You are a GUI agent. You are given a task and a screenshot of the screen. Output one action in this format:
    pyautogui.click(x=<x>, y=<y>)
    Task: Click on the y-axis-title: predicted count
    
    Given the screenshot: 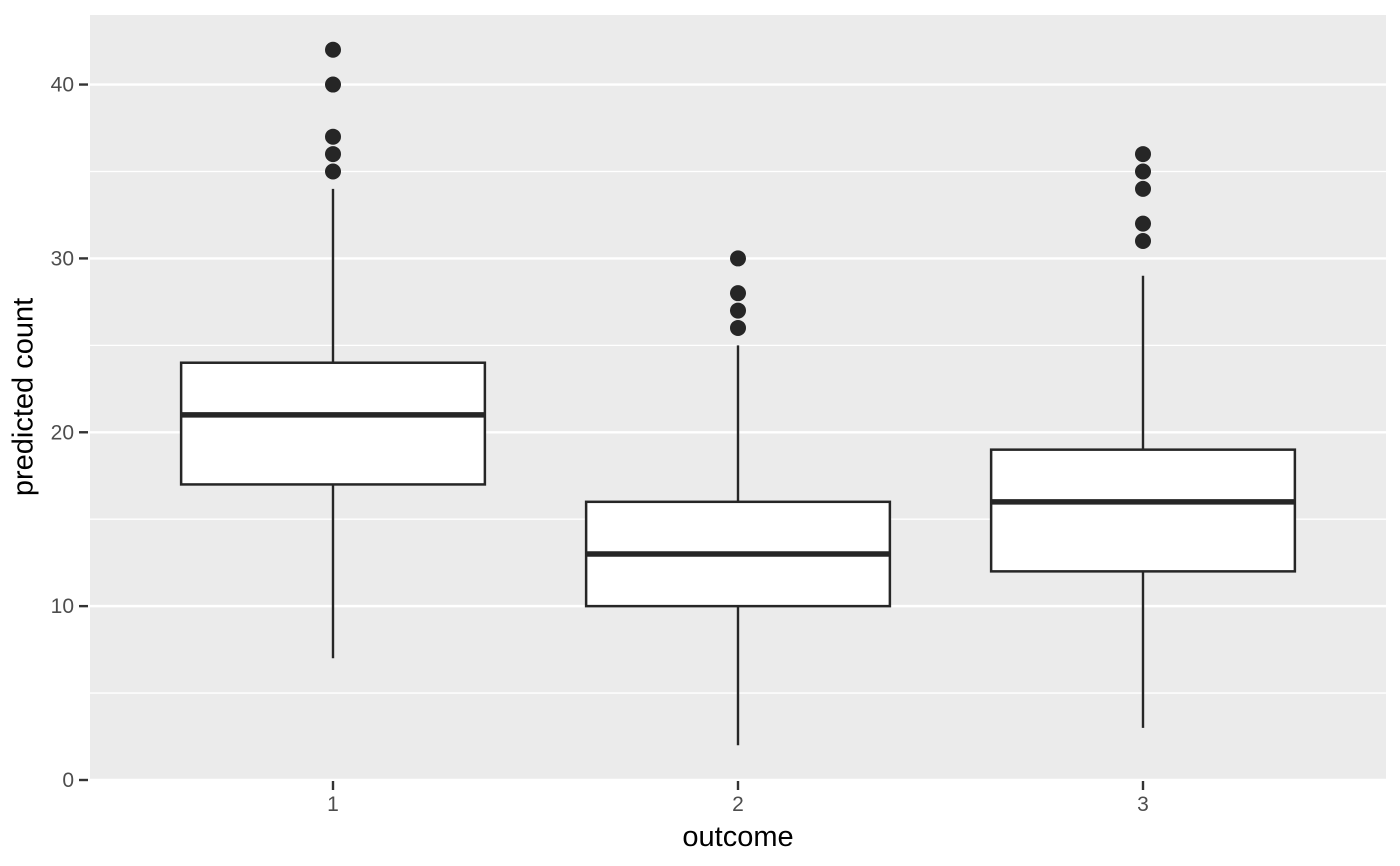 What is the action you would take?
    pyautogui.click(x=23, y=397)
    